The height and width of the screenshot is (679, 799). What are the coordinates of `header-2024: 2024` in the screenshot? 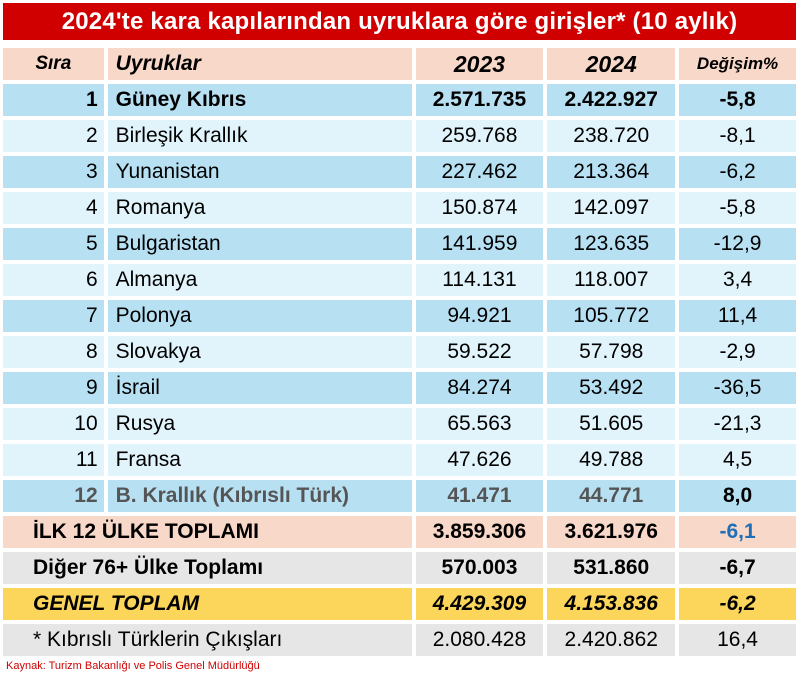 It's located at (611, 64).